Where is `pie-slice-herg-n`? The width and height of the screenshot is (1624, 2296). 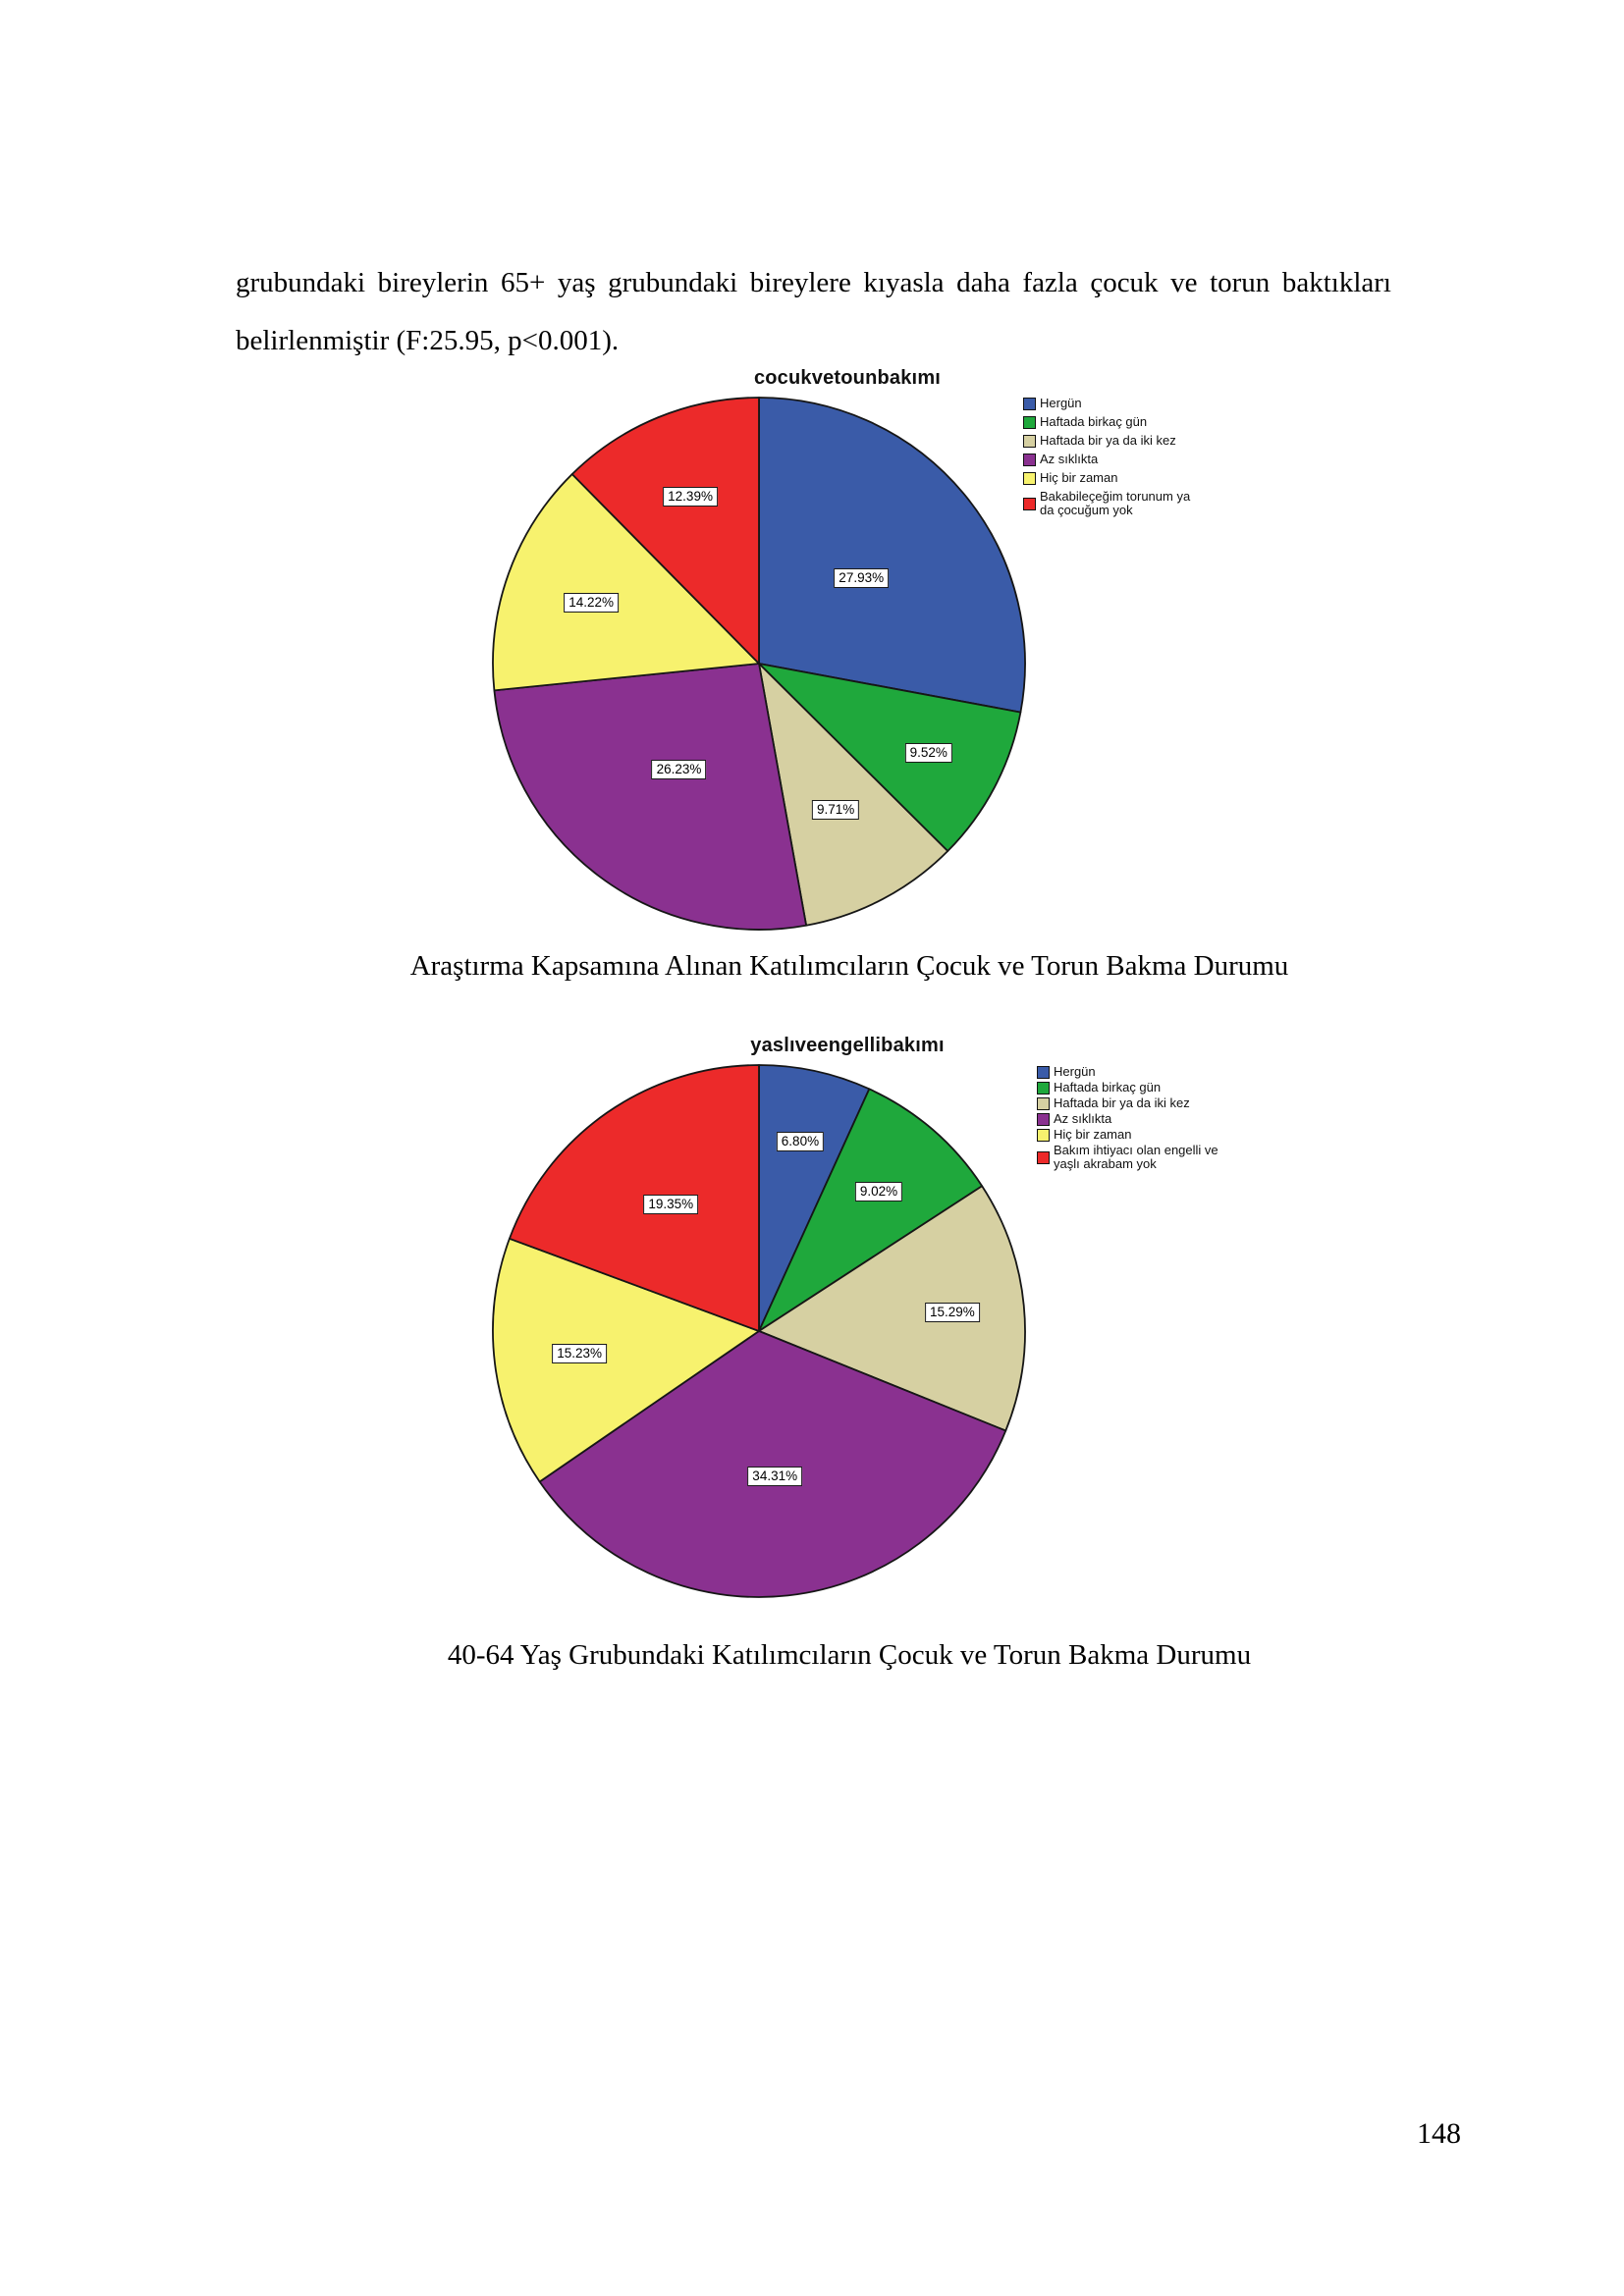
pie-slice-herg-n is located at coordinates (892, 555).